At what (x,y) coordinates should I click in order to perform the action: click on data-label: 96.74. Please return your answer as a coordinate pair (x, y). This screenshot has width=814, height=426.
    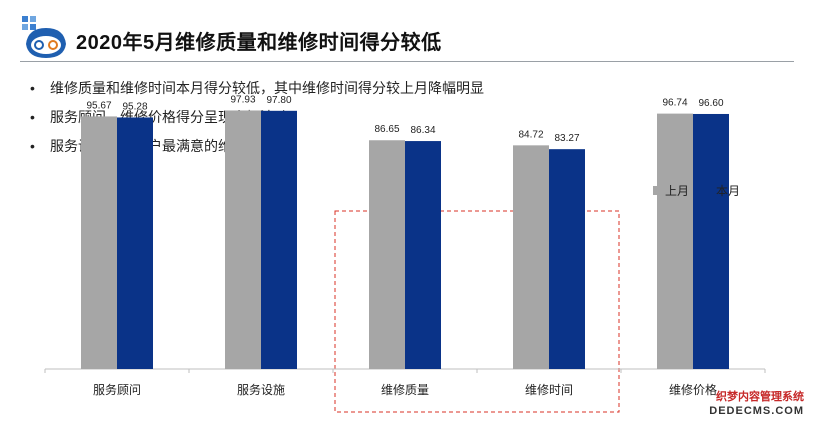
    Looking at the image, I should click on (674, 103).